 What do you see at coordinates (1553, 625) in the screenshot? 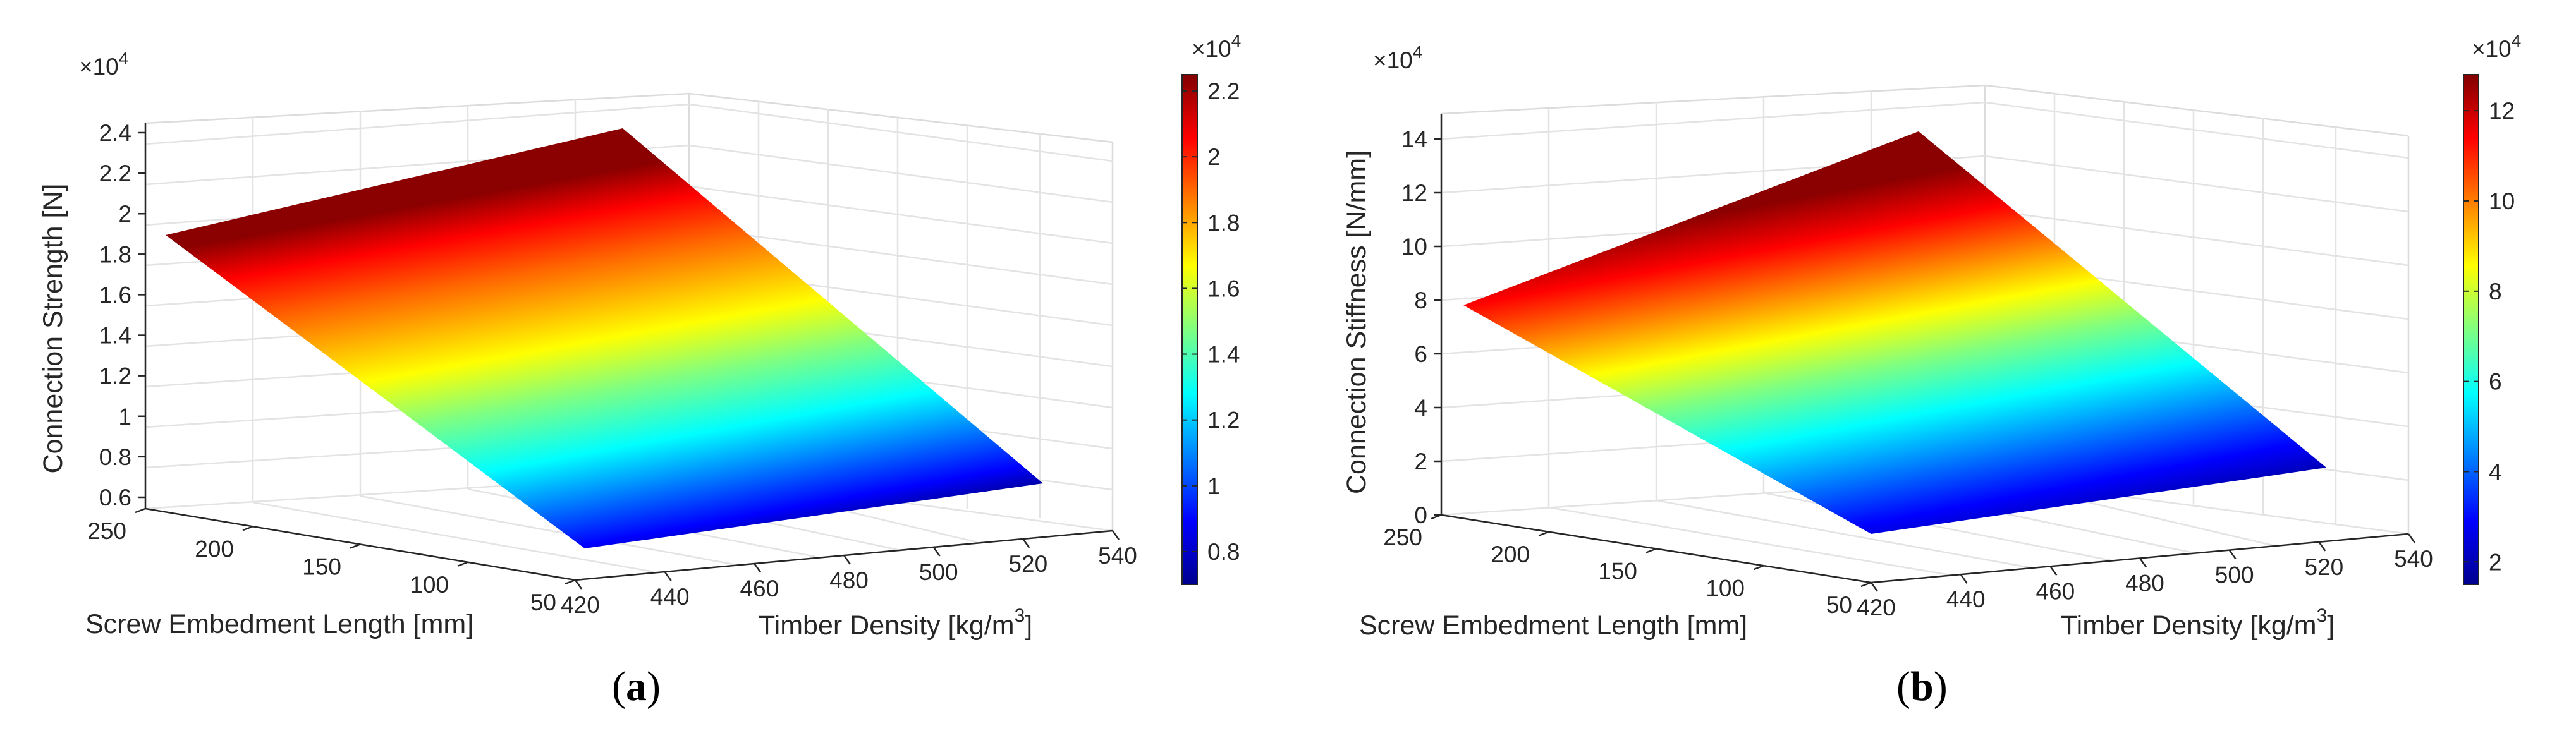
I see `x-axis-label-b: Screw Embedment Length [mm]` at bounding box center [1553, 625].